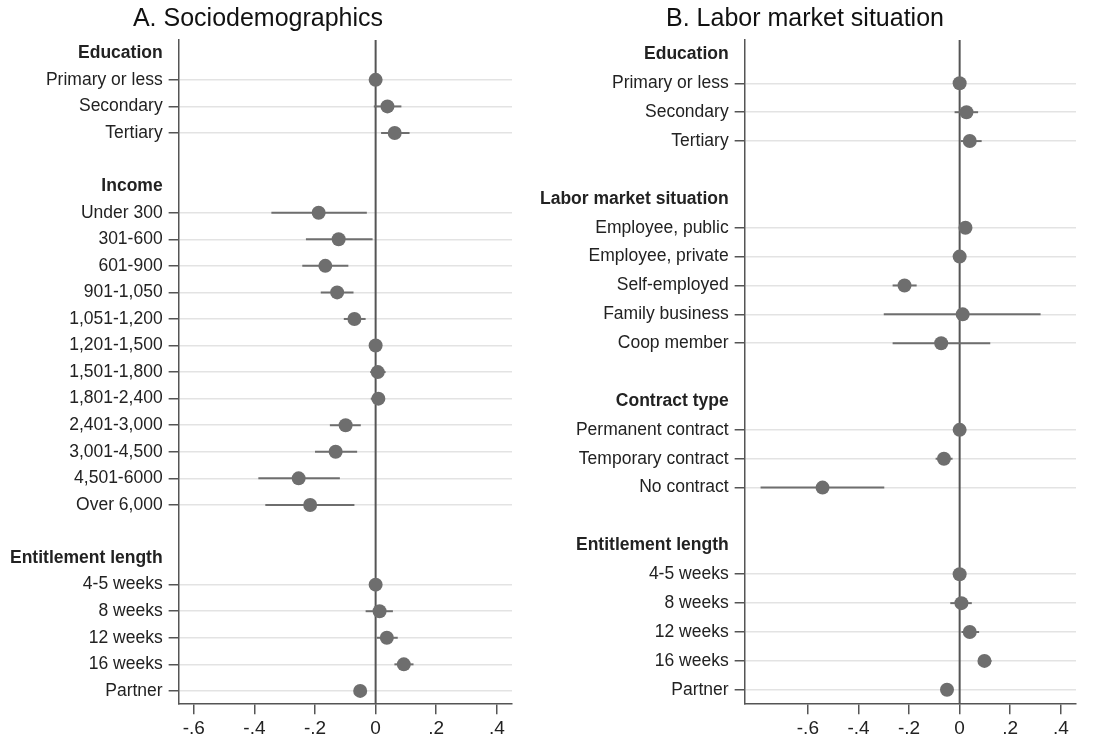 This screenshot has width=1094, height=749. I want to click on y-tick-label: Contract type, so click(672, 399).